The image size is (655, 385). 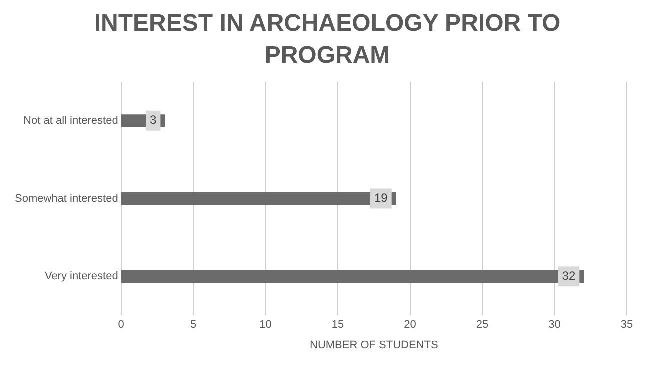 I want to click on chart-title: INTEREST IN ARCHAEOLOGY PRIOR TO PROGRAM, so click(x=327, y=40).